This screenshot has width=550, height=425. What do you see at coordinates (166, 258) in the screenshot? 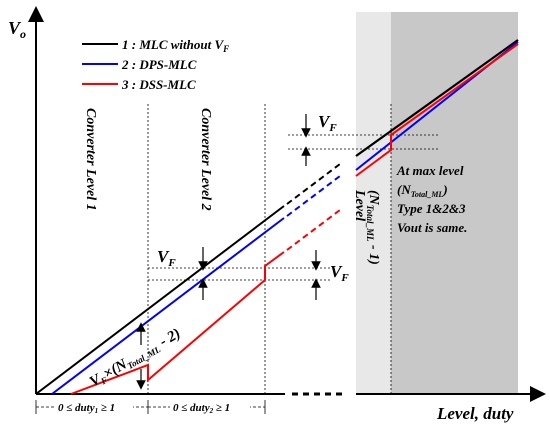
I see `vf-label-mid-left: VF` at bounding box center [166, 258].